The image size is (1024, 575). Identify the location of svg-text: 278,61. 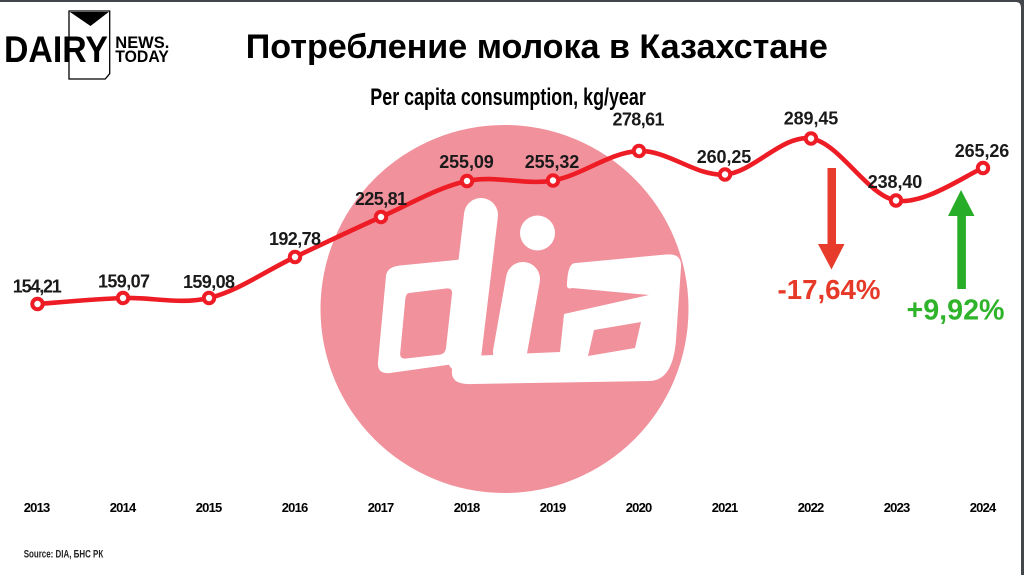
(639, 120).